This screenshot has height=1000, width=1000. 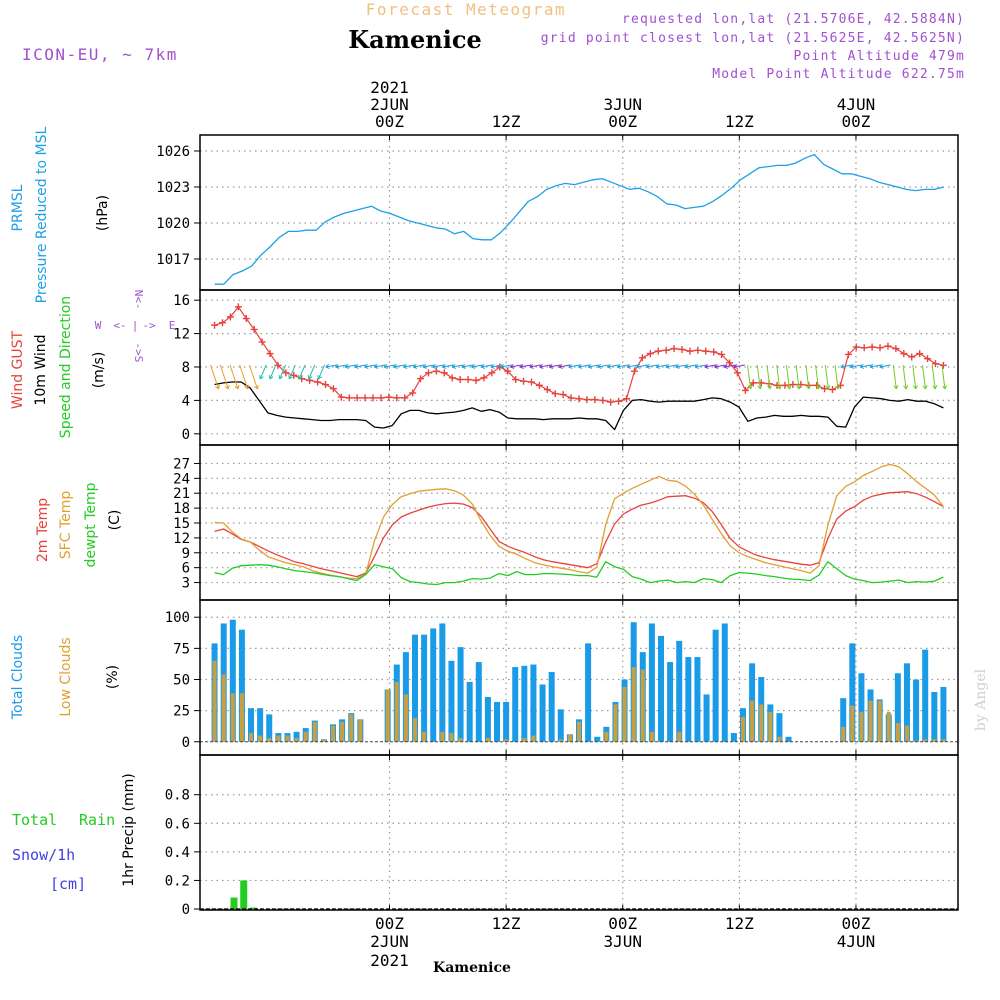 What do you see at coordinates (173, 260) in the screenshot?
I see `y-tick-label: 1017` at bounding box center [173, 260].